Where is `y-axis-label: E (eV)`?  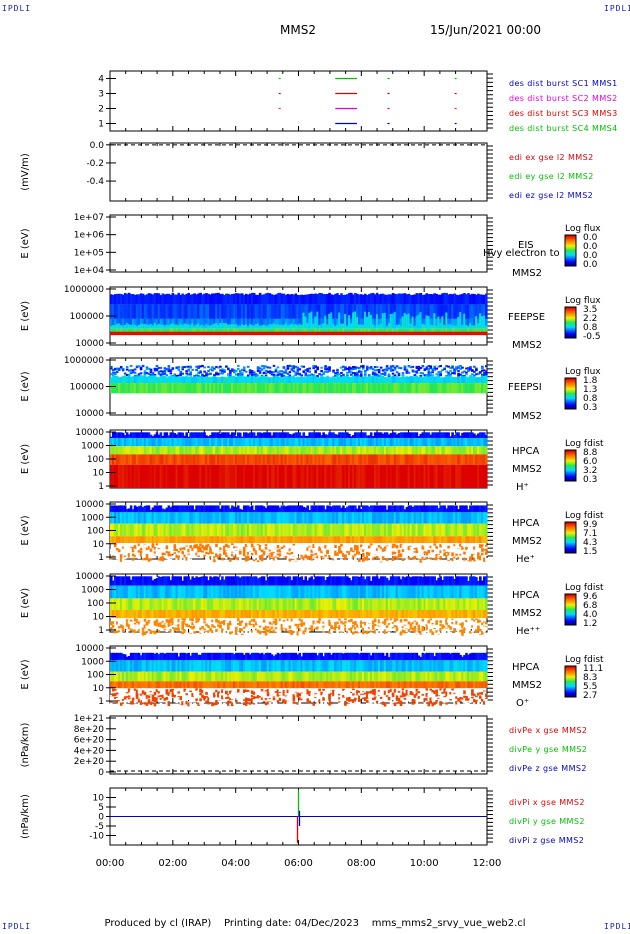
y-axis-label: E (eV) is located at coordinates (25, 316).